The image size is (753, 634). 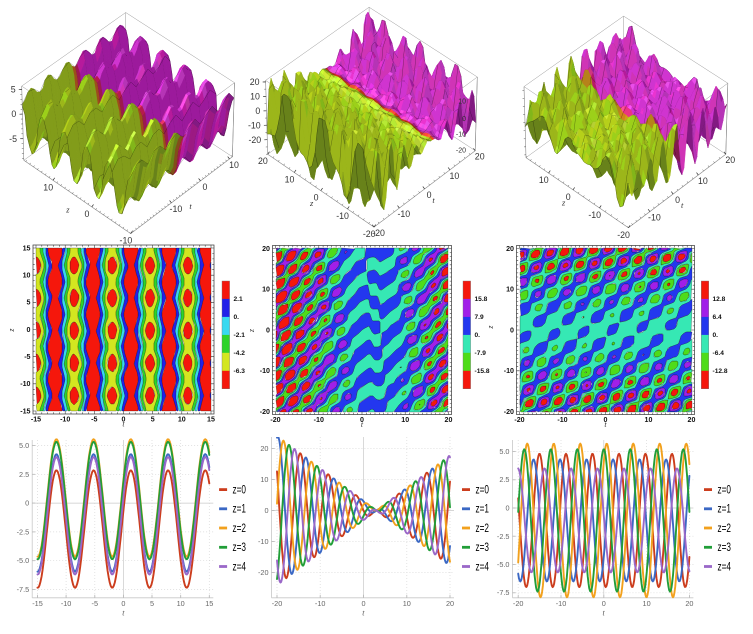 I want to click on svg-text: -15.8, so click(x=482, y=371).